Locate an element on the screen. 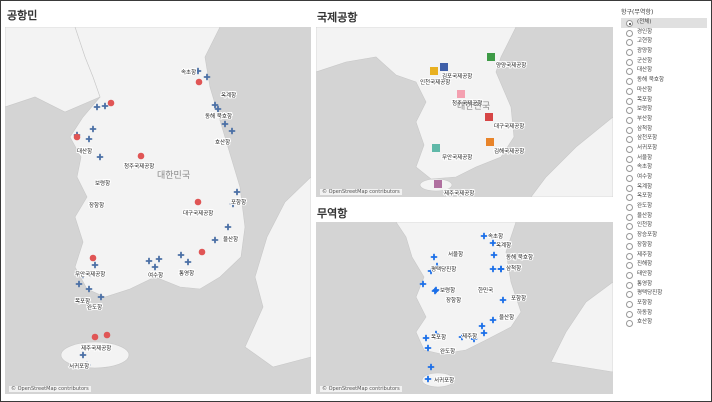 Image resolution: width=712 pixels, height=402 pixels. legend-item: 서귀포항 is located at coordinates (664, 149).